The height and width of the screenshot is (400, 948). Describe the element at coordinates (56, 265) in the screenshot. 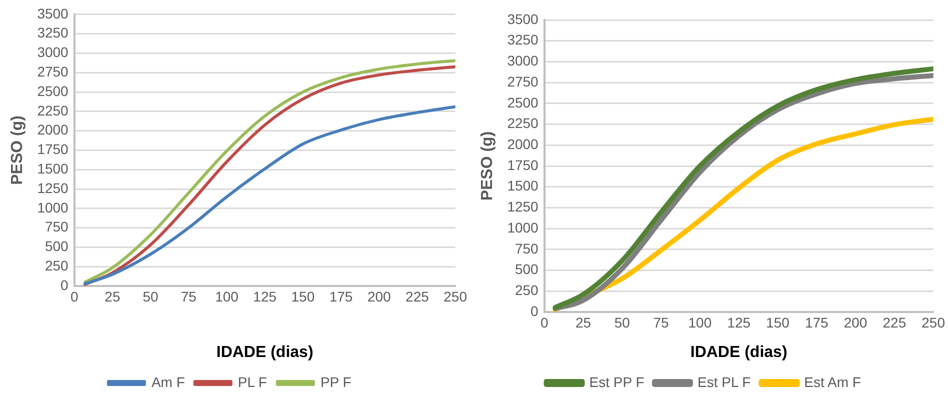

I see `y-tick-label: 250` at that location.